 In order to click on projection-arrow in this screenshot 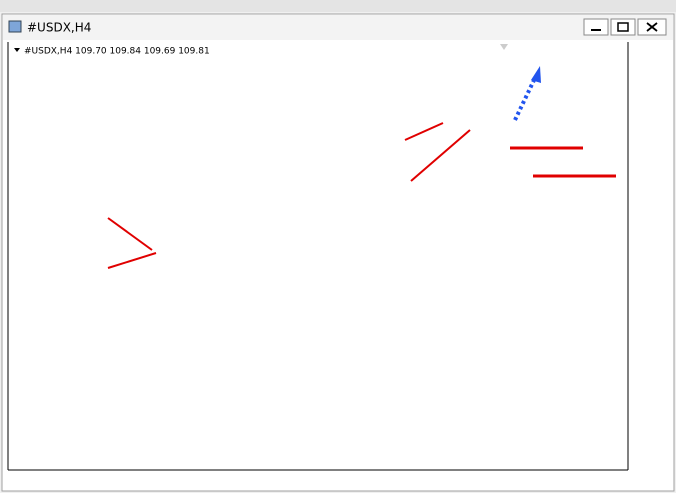, I will do `click(525, 99)`.